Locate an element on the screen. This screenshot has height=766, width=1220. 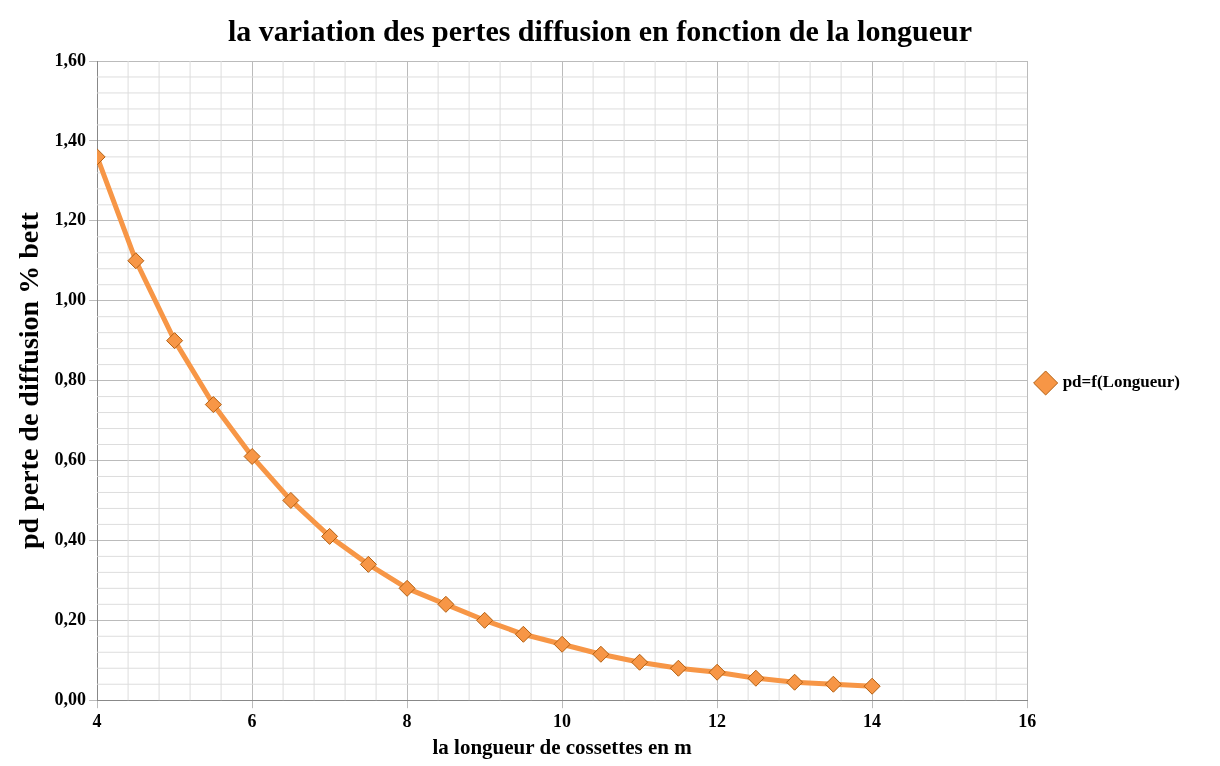
y-tick-label: 0,80 is located at coordinates (70, 379).